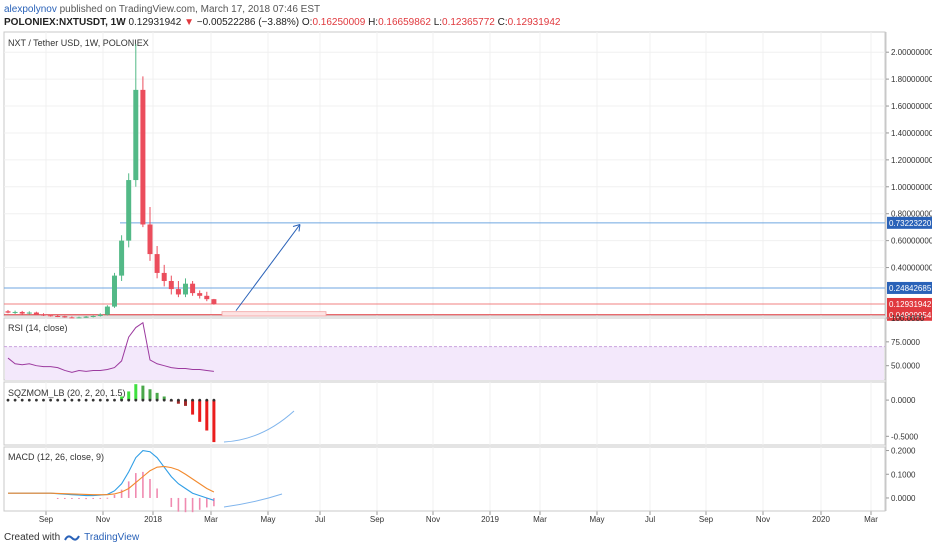 The height and width of the screenshot is (550, 932). What do you see at coordinates (153, 519) in the screenshot?
I see `time-tick-label: 2018` at bounding box center [153, 519].